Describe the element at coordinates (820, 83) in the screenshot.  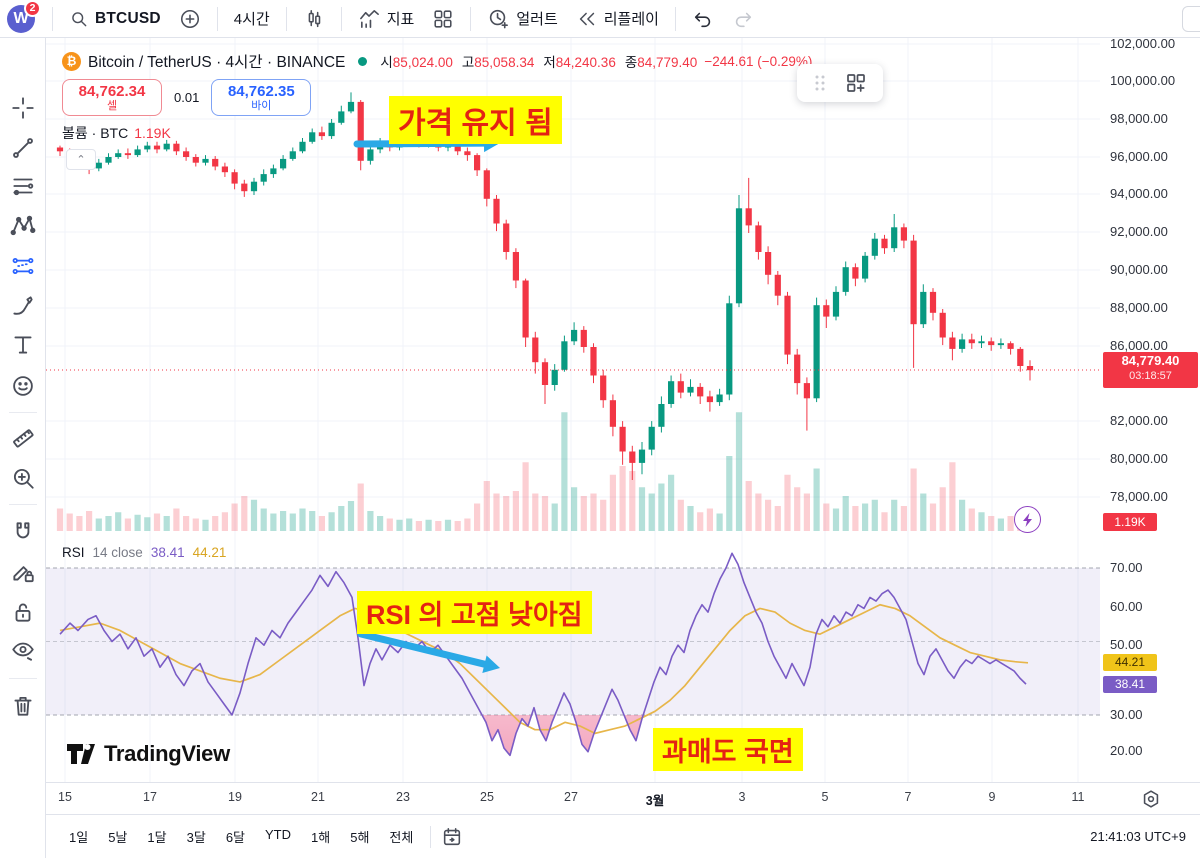
I see `drag-handle-icon` at that location.